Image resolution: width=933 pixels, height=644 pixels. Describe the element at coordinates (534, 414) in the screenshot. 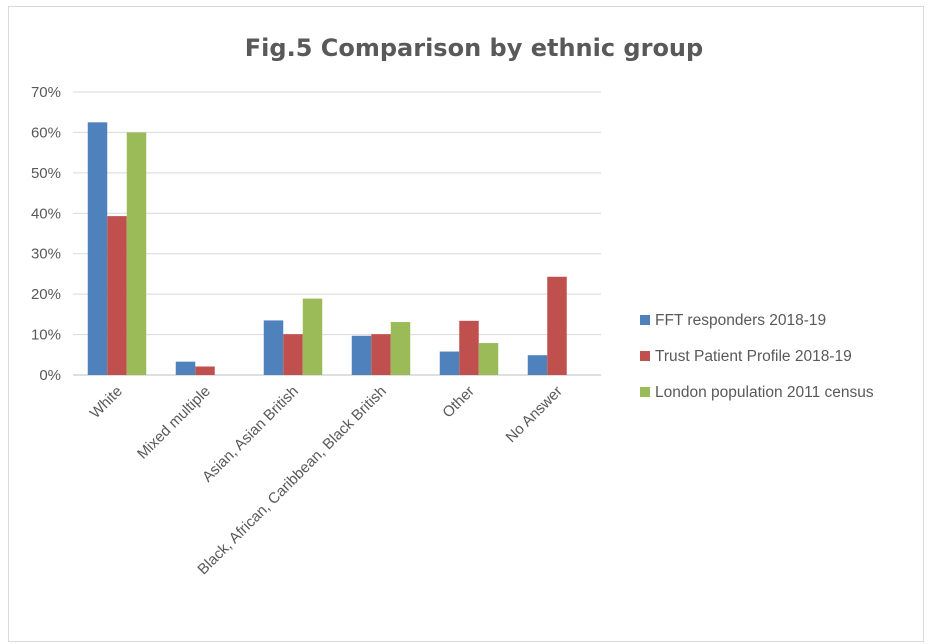

I see `category-label: No Answer` at that location.